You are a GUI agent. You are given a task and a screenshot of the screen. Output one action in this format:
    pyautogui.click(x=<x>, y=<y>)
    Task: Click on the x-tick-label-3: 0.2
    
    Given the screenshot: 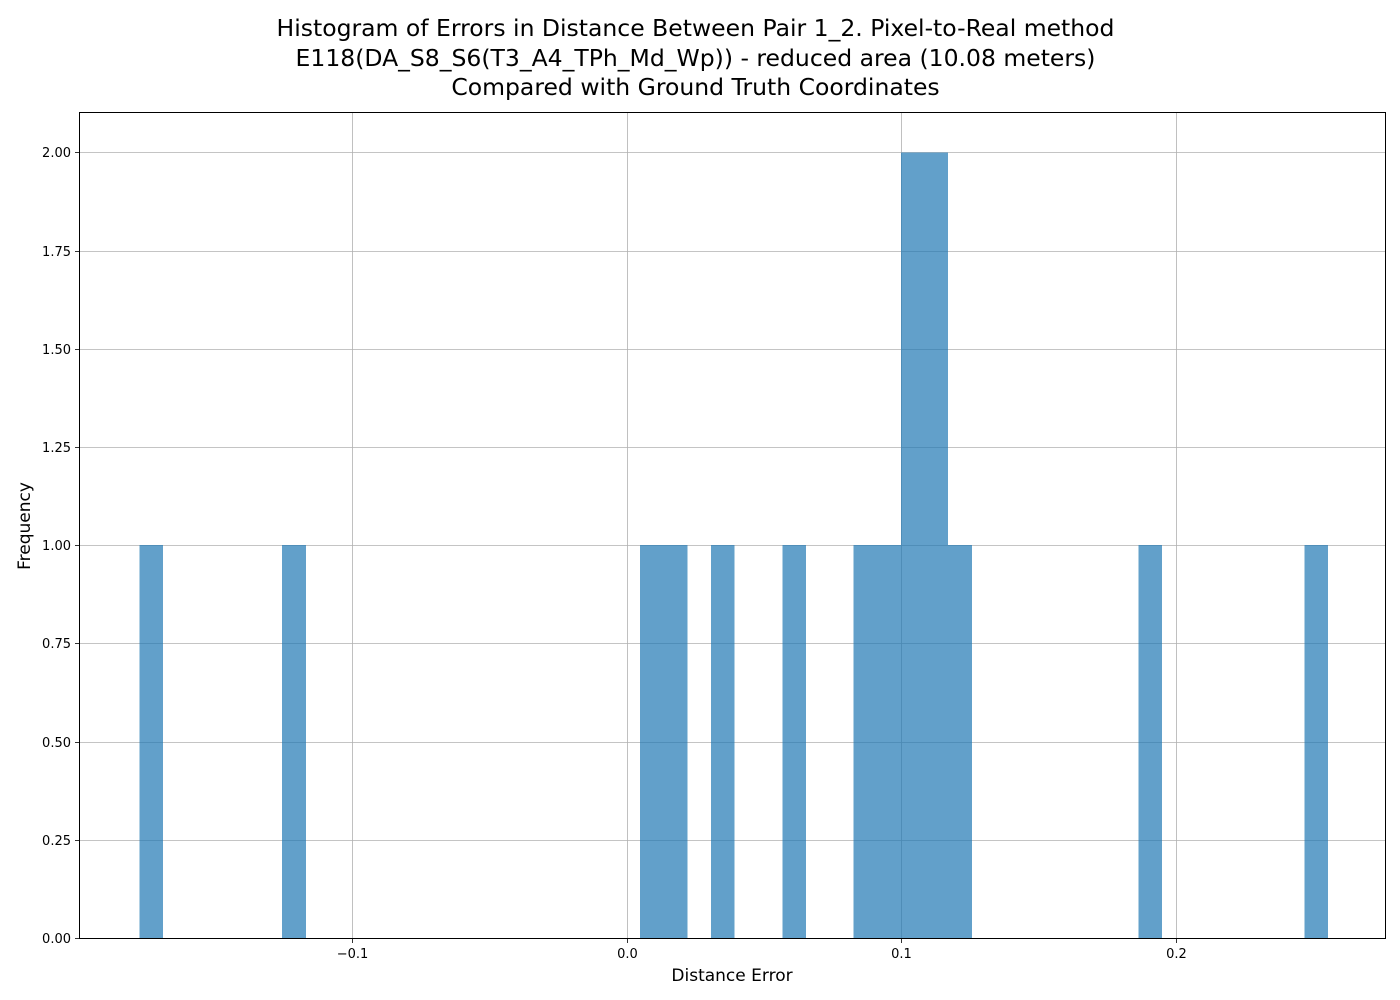 What is the action you would take?
    pyautogui.click(x=1176, y=954)
    